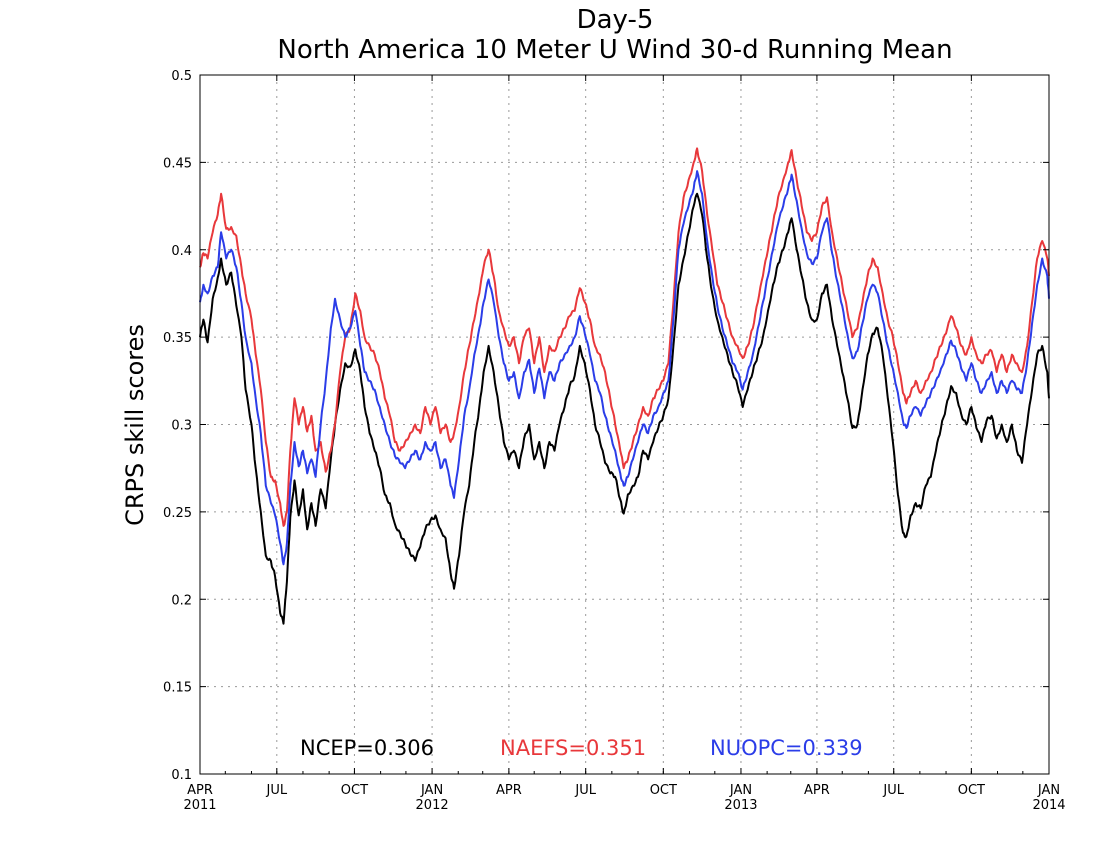 This screenshot has width=1100, height=850. What do you see at coordinates (135, 425) in the screenshot?
I see `y-axis-label: CRPS skill scores` at bounding box center [135, 425].